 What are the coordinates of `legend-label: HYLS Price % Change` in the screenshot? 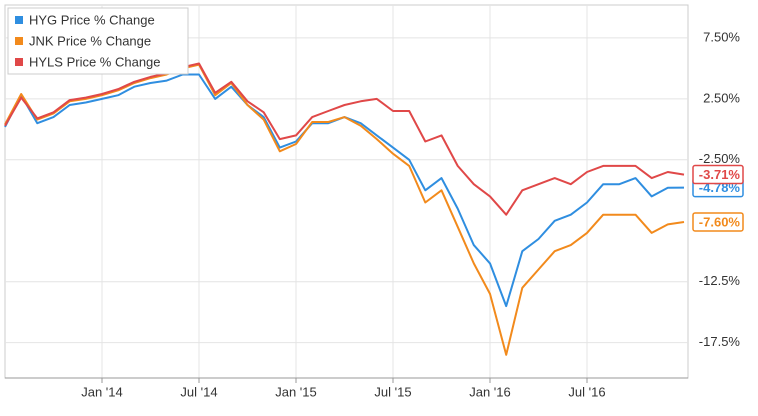 It's located at (95, 61).